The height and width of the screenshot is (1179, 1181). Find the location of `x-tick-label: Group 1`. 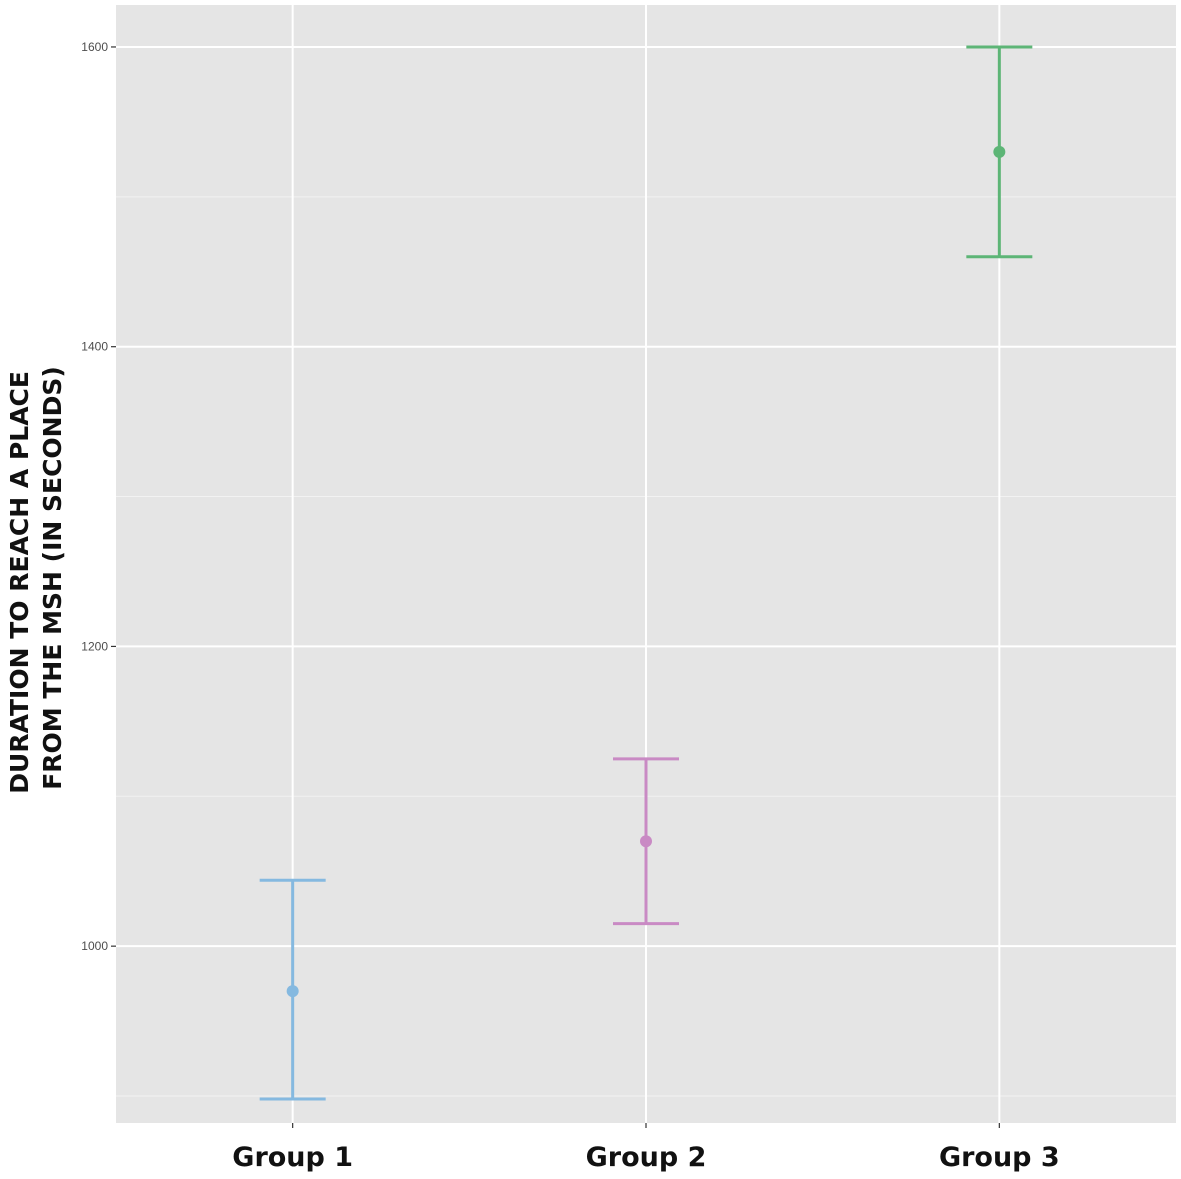

x-tick-label: Group 1 is located at coordinates (292, 1157).